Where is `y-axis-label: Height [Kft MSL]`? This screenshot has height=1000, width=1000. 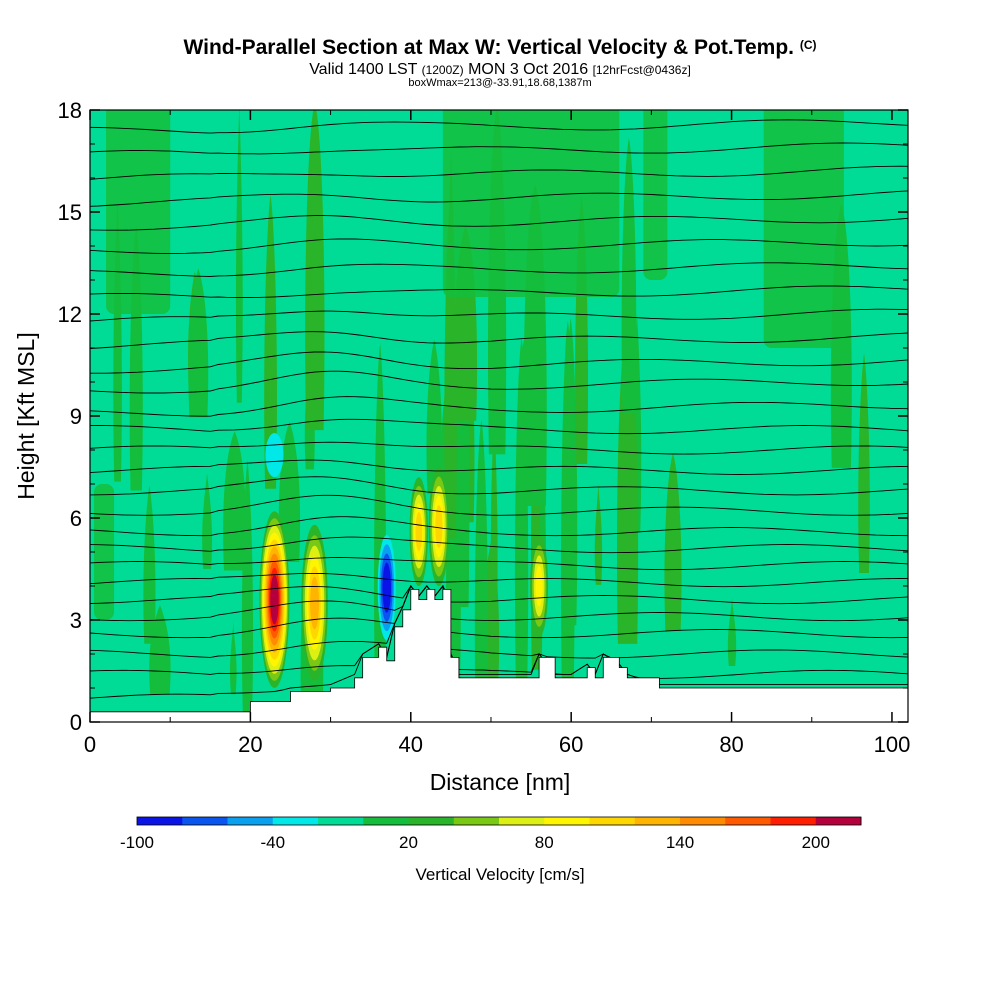 y-axis-label: Height [Kft MSL] is located at coordinates (26, 415).